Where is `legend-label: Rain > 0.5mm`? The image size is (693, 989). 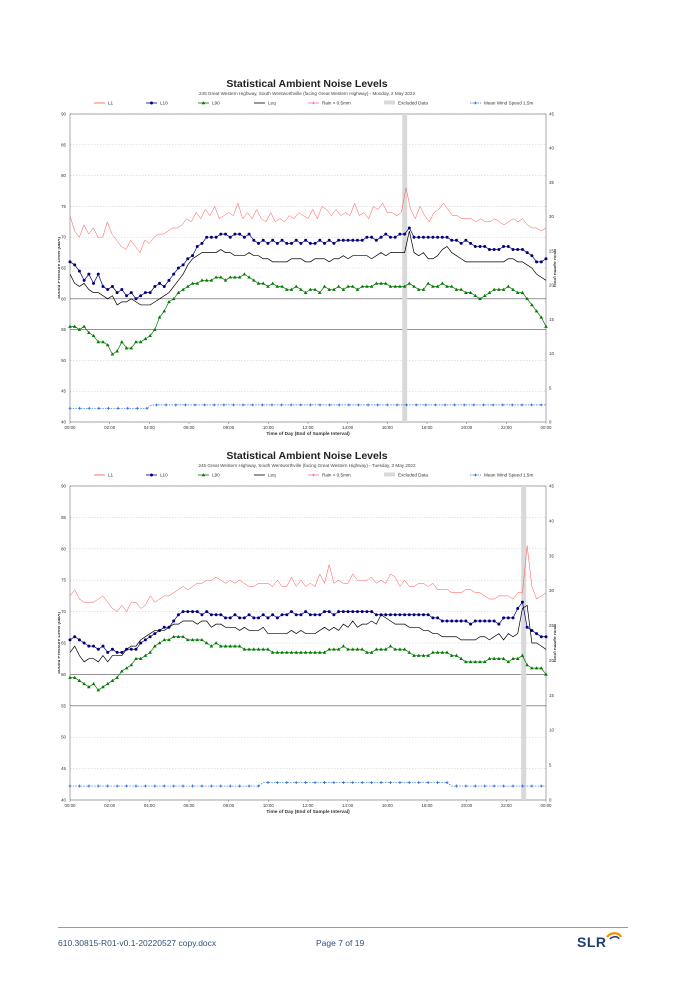
legend-label: Rain > 0.5mm is located at coordinates (336, 103).